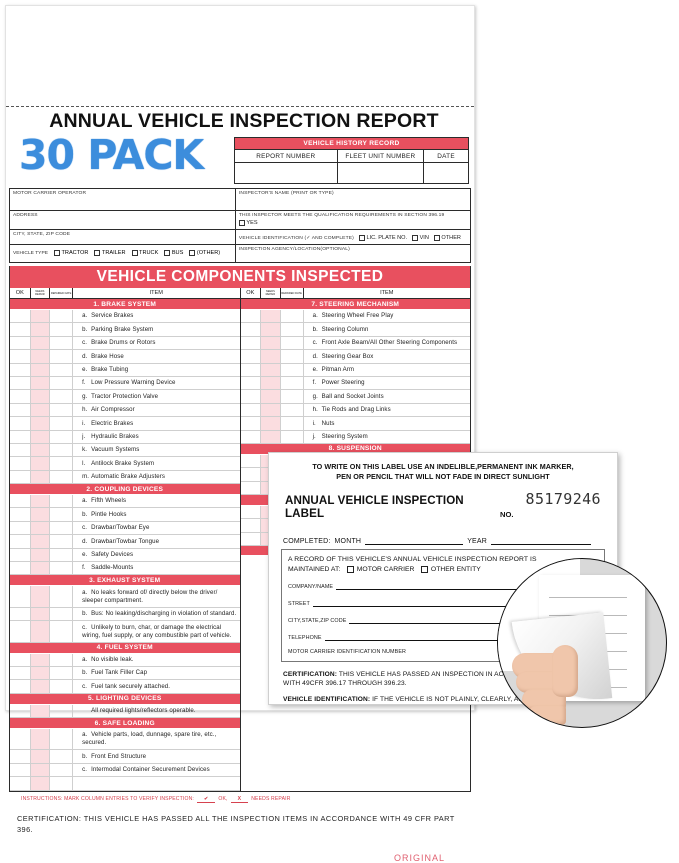 Image resolution: width=679 pixels, height=863 pixels. What do you see at coordinates (444, 585) in the screenshot?
I see `input-company-name` at bounding box center [444, 585].